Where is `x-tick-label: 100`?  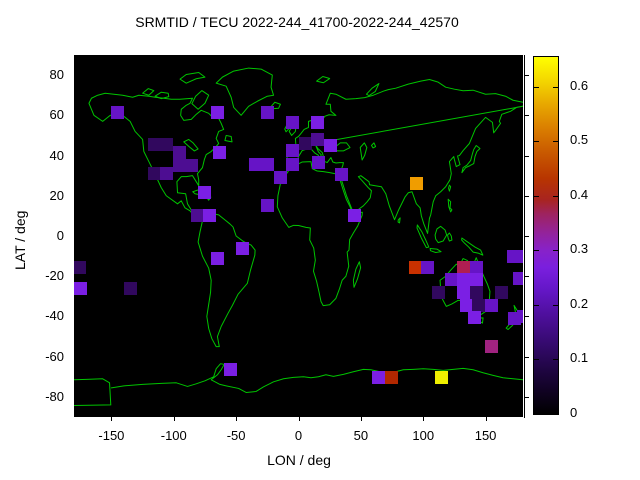 x-tick-label: 100 is located at coordinates (423, 435).